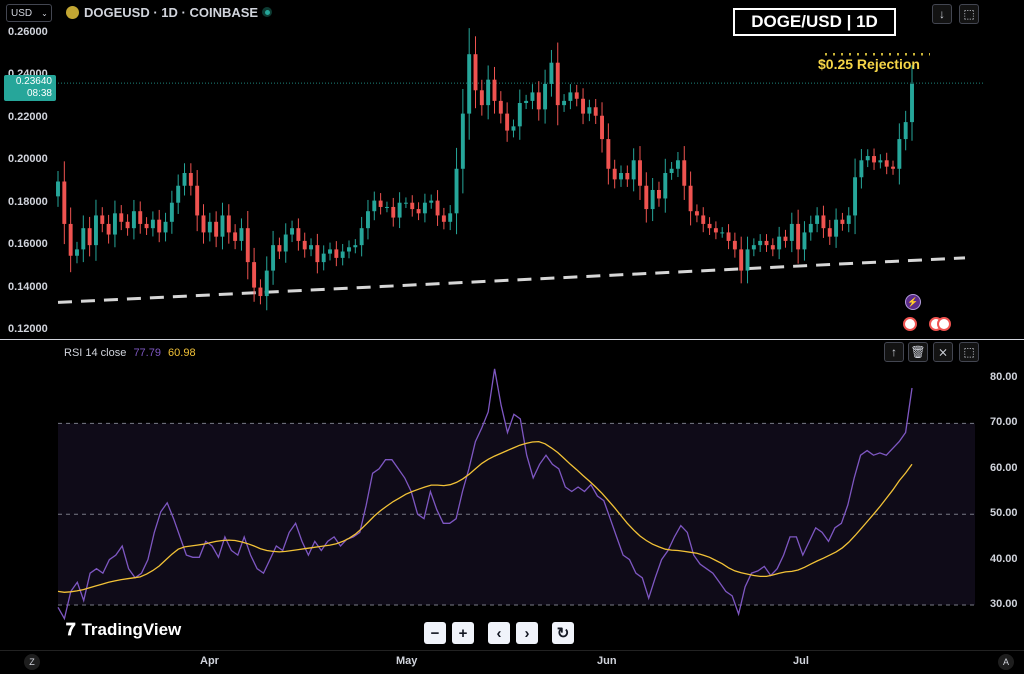 The image size is (1024, 674). I want to click on zoom-out-button: −, so click(435, 633).